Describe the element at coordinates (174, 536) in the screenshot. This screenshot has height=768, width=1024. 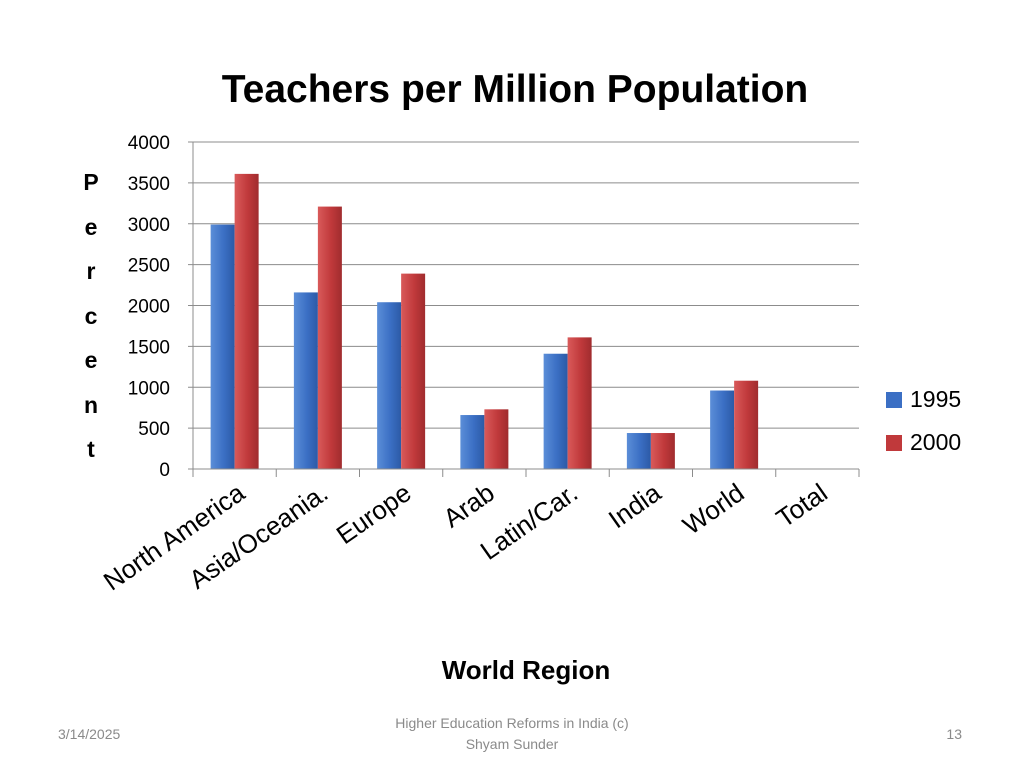
I see `x-tick-label: North America` at that location.